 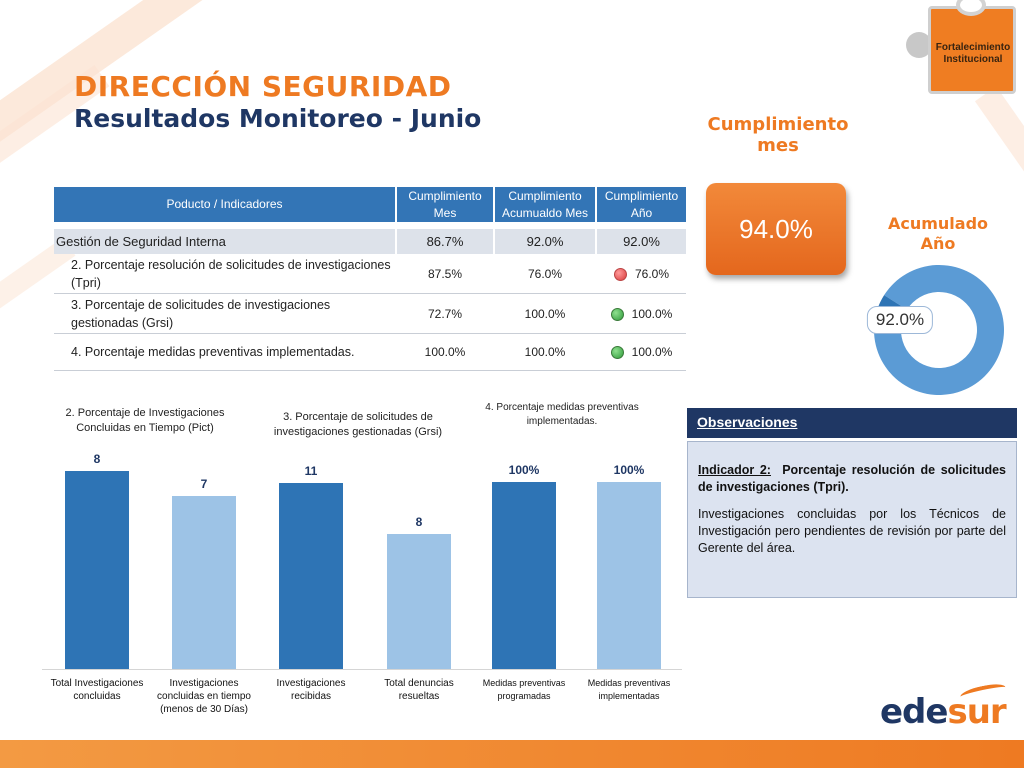 What do you see at coordinates (971, 8) in the screenshot?
I see `puzzle-knob-top-icon` at bounding box center [971, 8].